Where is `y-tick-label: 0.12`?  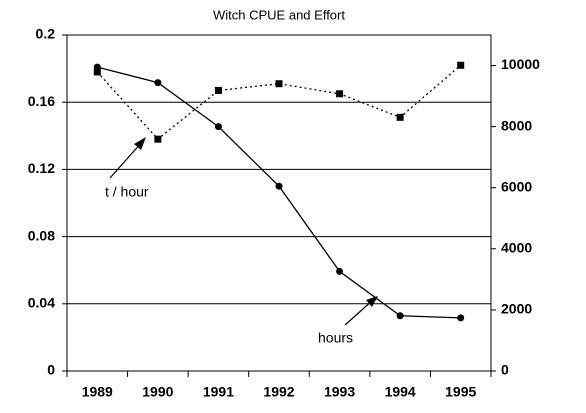
y-tick-label: 0.12 is located at coordinates (41, 168).